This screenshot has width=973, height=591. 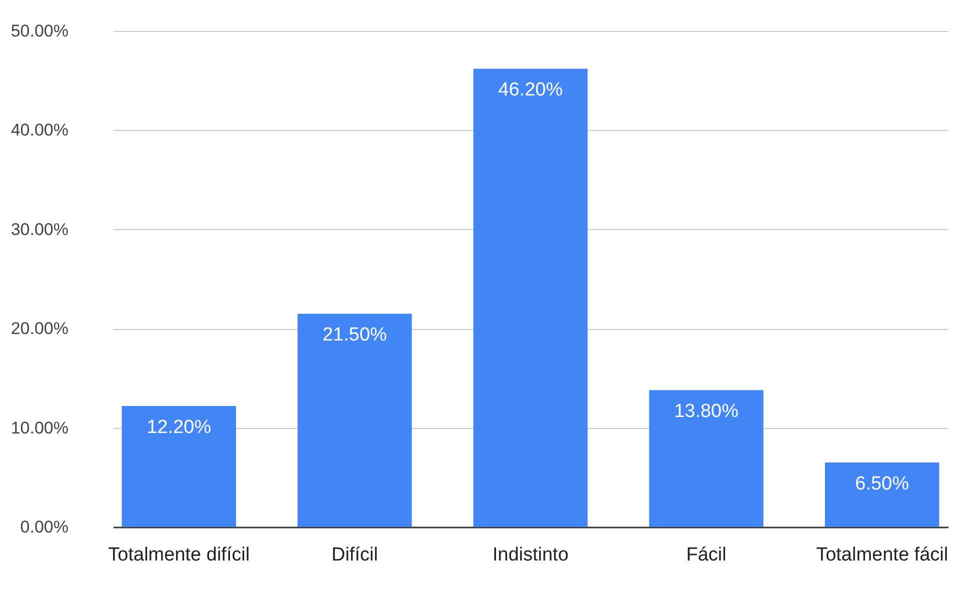 What do you see at coordinates (179, 555) in the screenshot?
I see `x-tick-label: Totalmente difícil` at bounding box center [179, 555].